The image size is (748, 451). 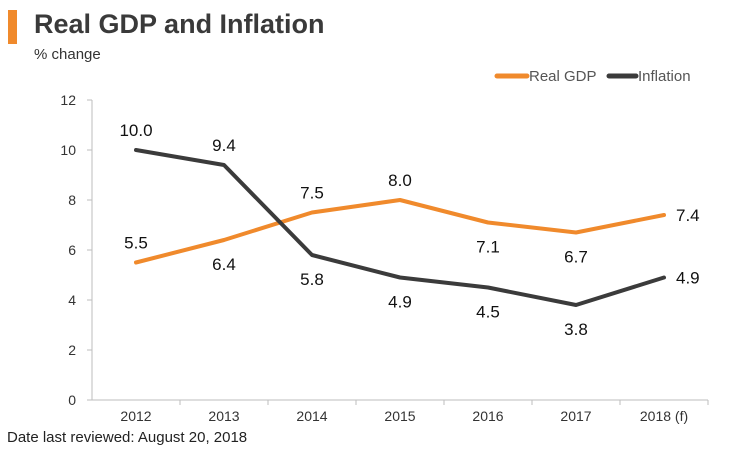 What do you see at coordinates (72, 250) in the screenshot?
I see `y-tick-label: 6` at bounding box center [72, 250].